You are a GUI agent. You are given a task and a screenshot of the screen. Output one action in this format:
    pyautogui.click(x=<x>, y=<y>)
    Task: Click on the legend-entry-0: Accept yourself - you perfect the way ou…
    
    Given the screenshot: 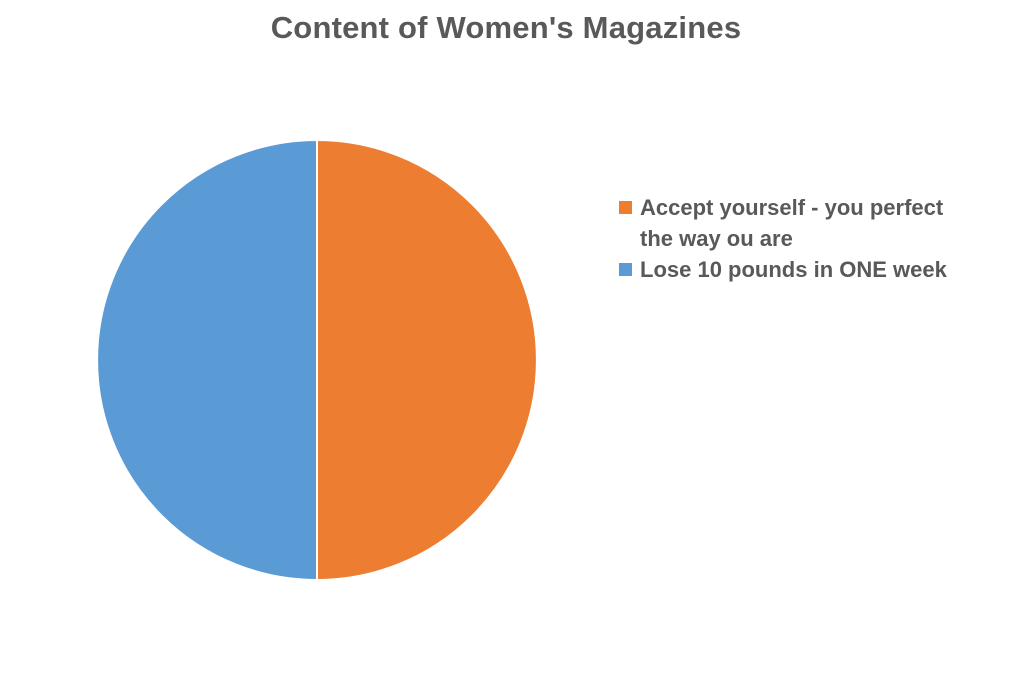 What is the action you would take?
    pyautogui.click(x=809, y=223)
    